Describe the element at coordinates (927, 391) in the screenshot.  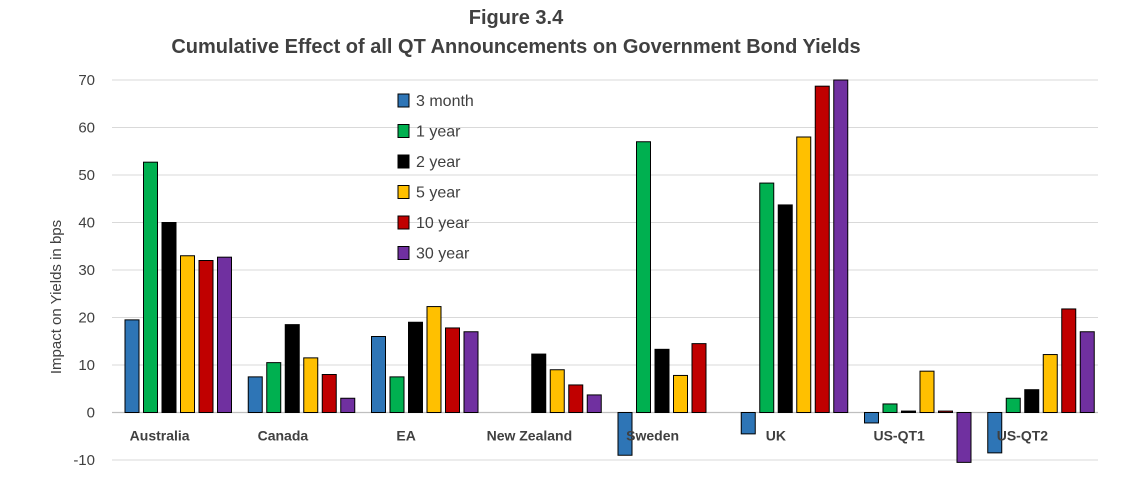
I see `bar-us-qt1-5-year` at that location.